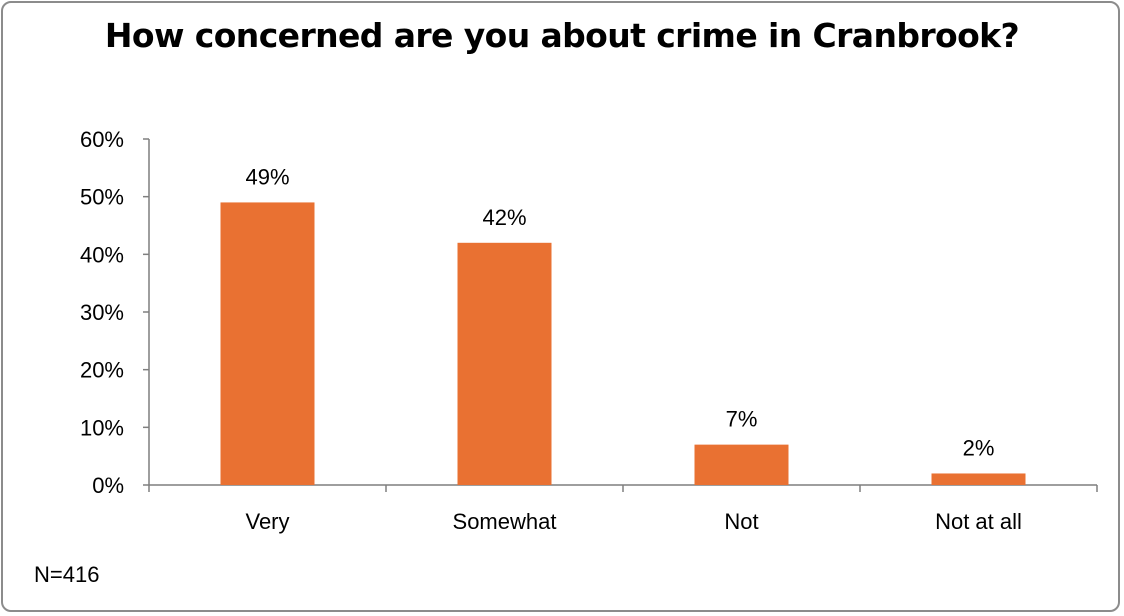 The height and width of the screenshot is (616, 1124). What do you see at coordinates (741, 464) in the screenshot?
I see `bar-not` at bounding box center [741, 464].